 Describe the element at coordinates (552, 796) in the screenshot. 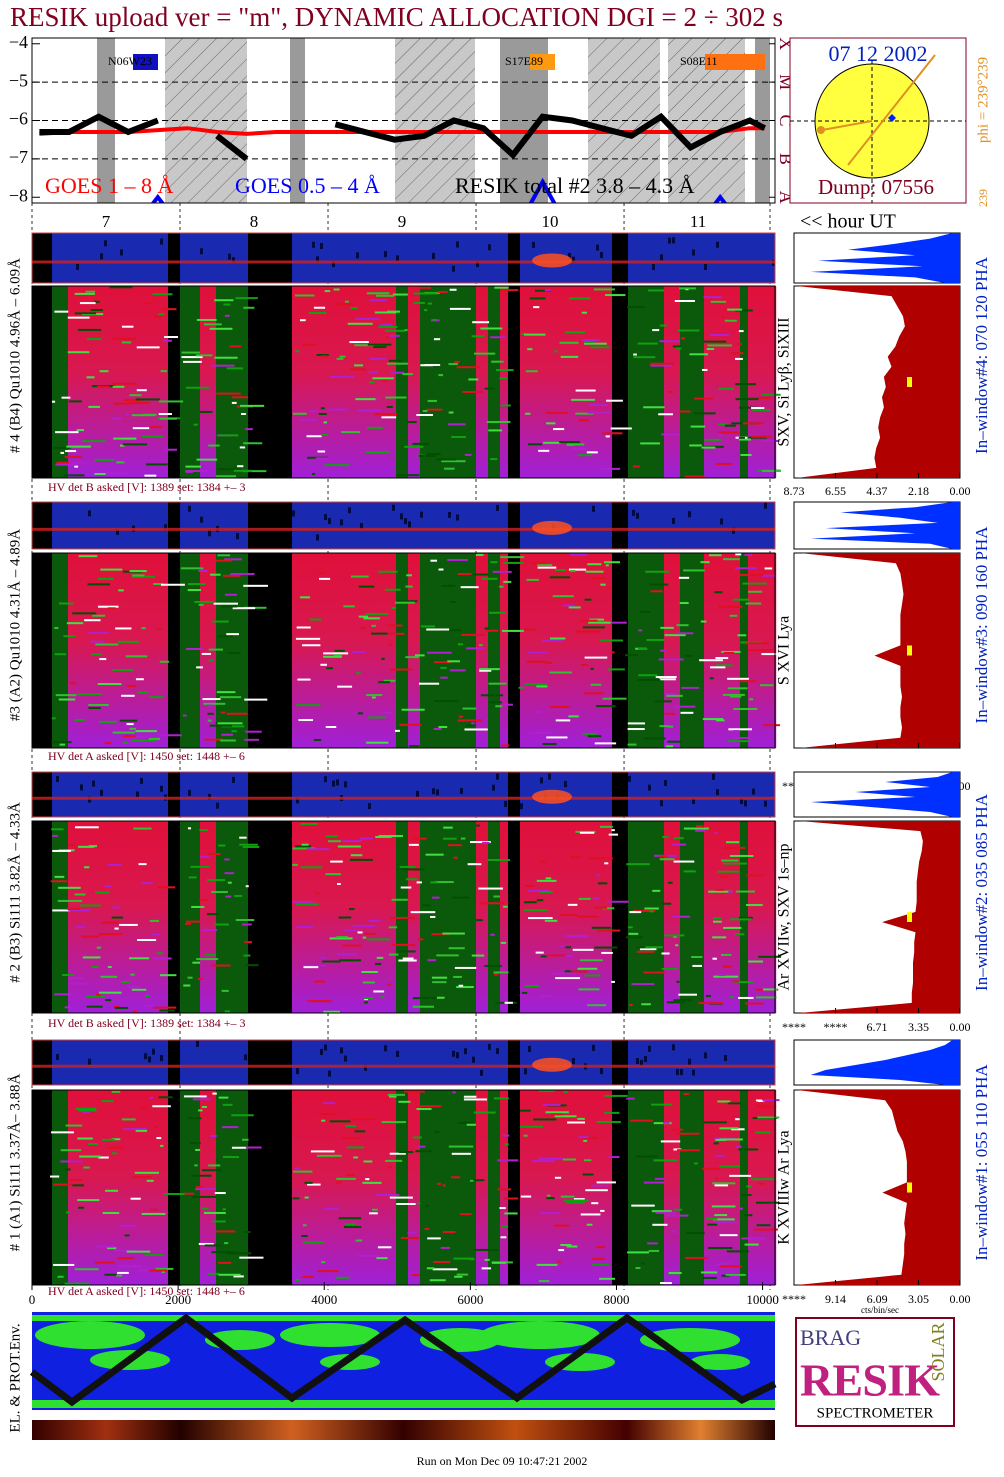

I see `strip-flare` at that location.